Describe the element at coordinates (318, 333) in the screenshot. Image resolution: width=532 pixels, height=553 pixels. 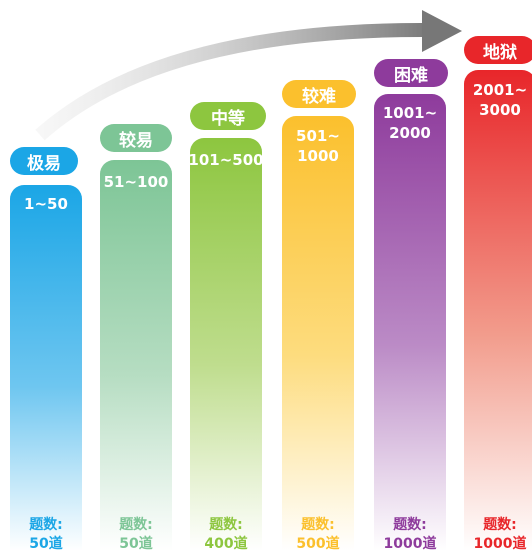
I see `level-column-hard` at that location.